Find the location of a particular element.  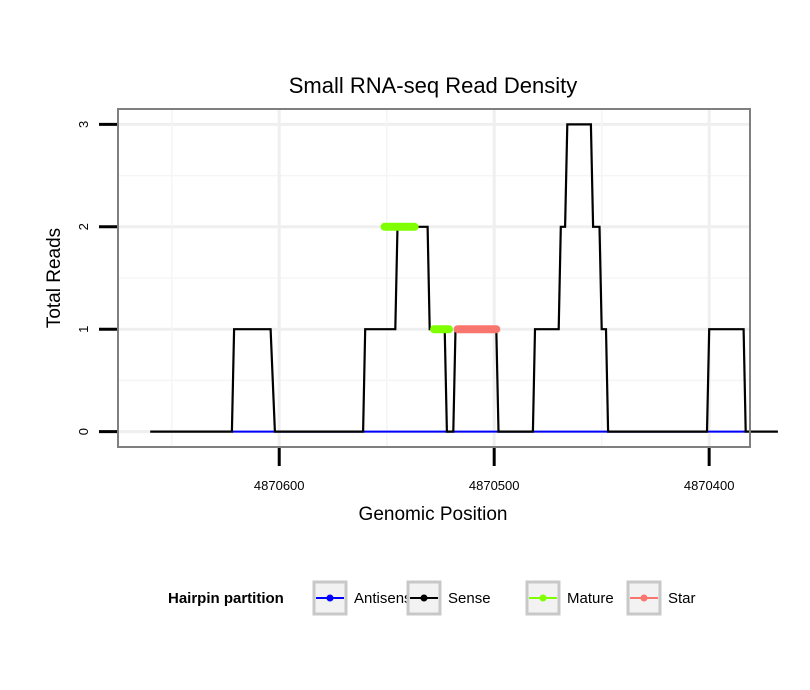

x-axis-title: Genomic Position is located at coordinates (433, 514).